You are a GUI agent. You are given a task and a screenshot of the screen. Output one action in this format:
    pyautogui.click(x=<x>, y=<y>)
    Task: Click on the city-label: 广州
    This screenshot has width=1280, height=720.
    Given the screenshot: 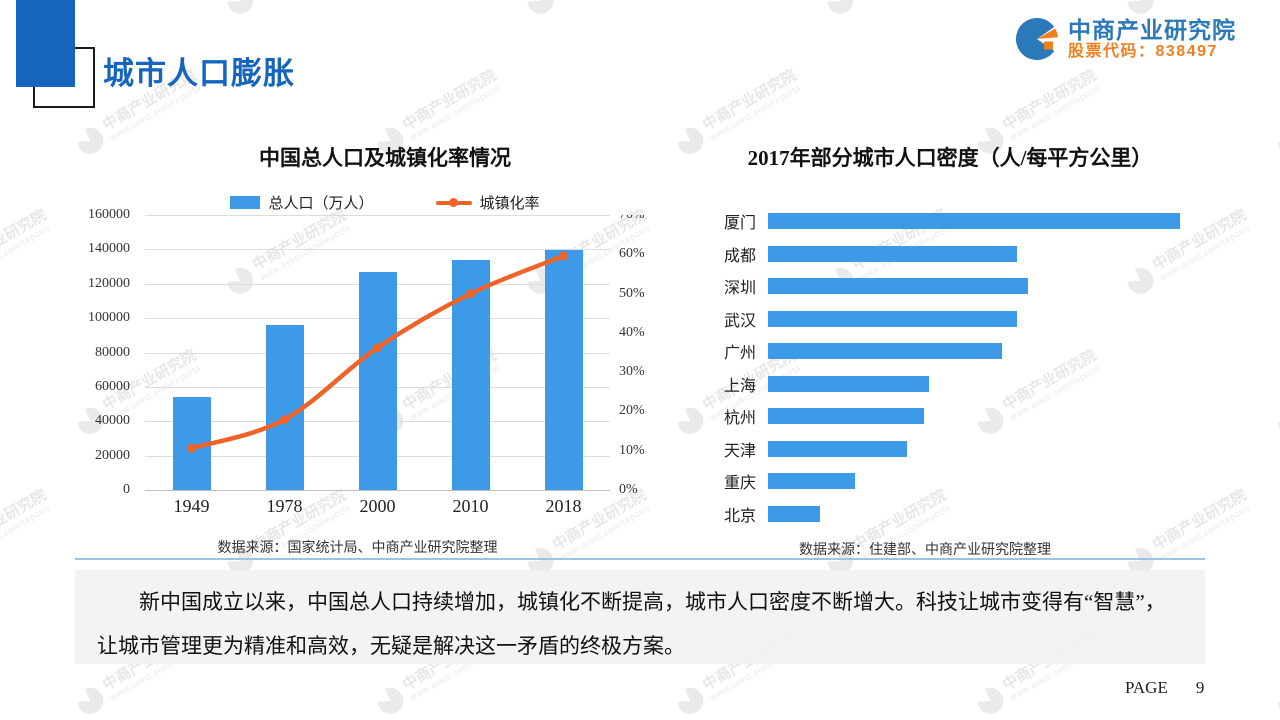 What is the action you would take?
    pyautogui.click(x=739, y=354)
    